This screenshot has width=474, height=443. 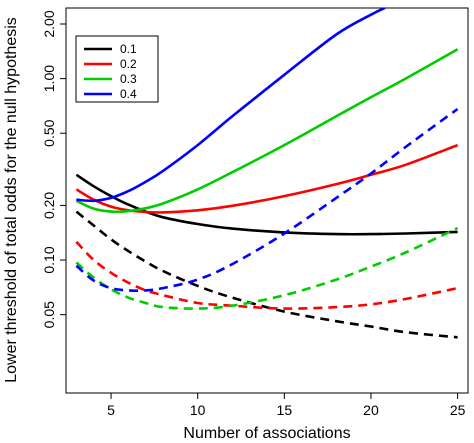 I want to click on legend-box, so click(x=117, y=69).